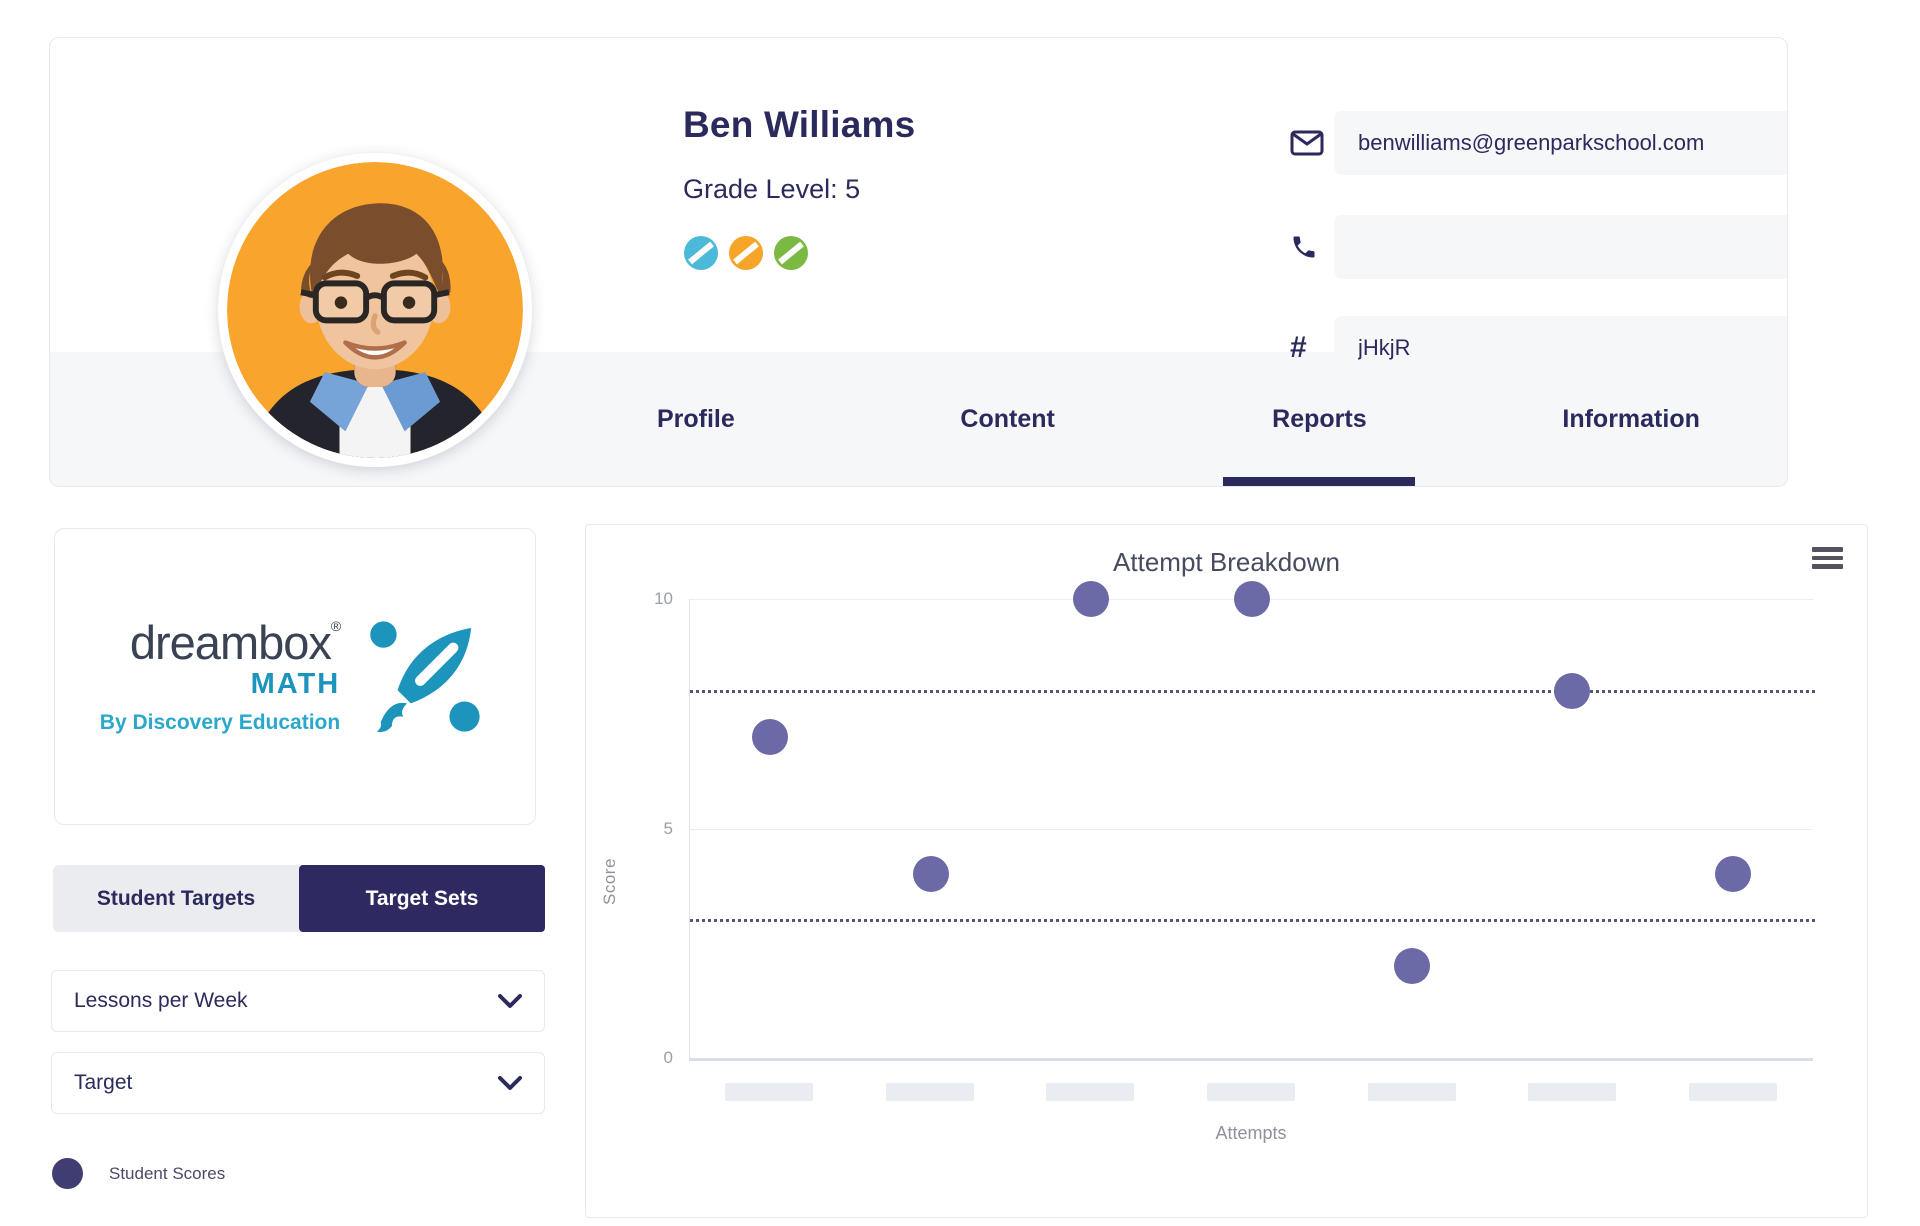  I want to click on chart-title: Attempt Breakdown, so click(1226, 562).